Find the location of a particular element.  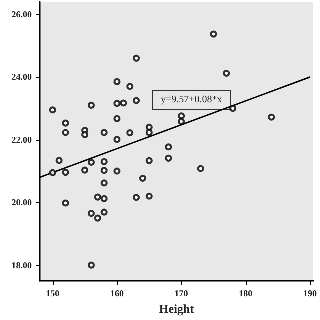

y-tick-label: 22.00 is located at coordinates (22, 139).